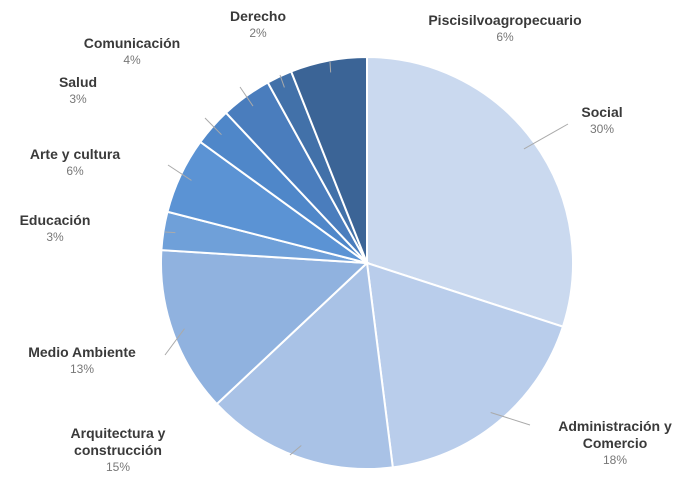 This screenshot has width=684, height=487. I want to click on slice-label: Piscisilvoagropecuario 6%, so click(505, 29).